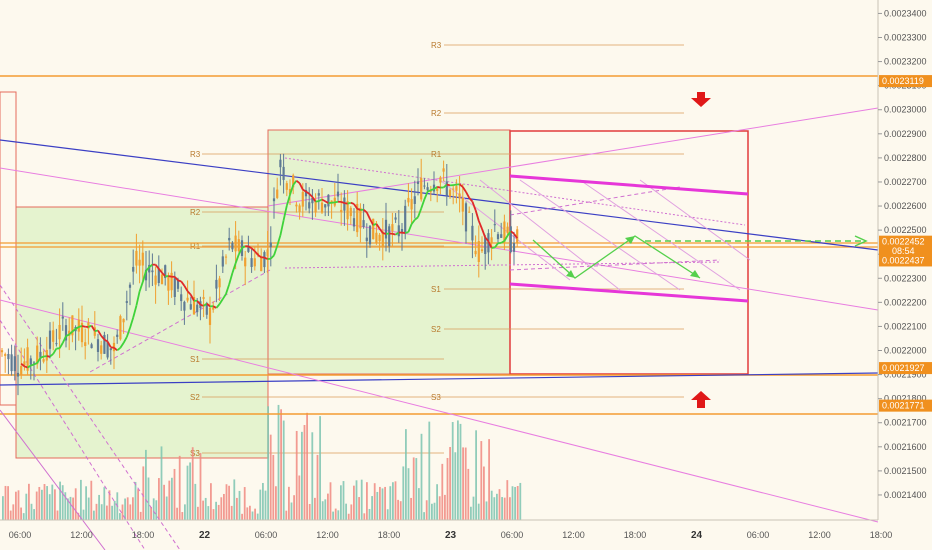 The width and height of the screenshot is (932, 550). Describe the element at coordinates (905, 278) in the screenshot. I see `price-tick-label: 0.0022300` at that location.